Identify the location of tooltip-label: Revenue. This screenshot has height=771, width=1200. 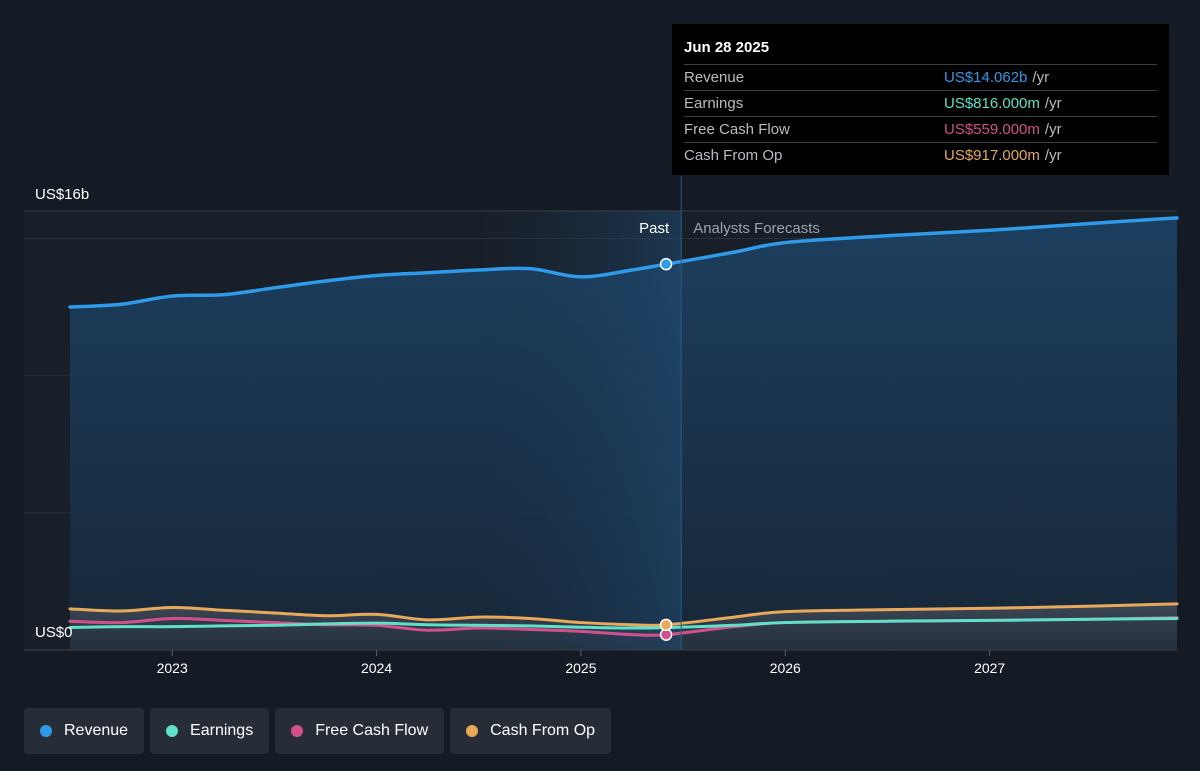
(714, 77).